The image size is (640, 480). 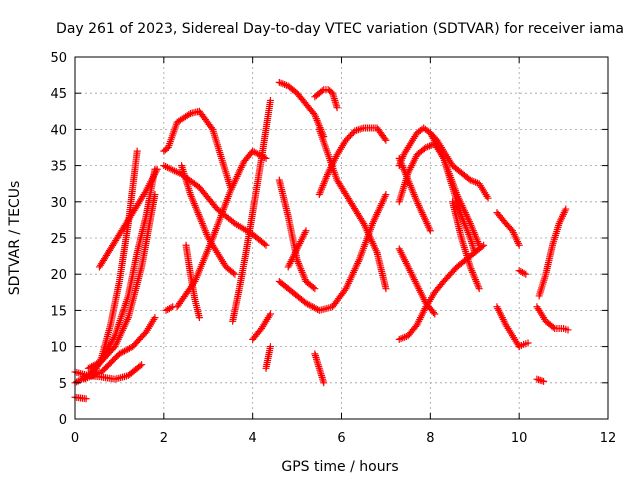 What do you see at coordinates (58, 94) in the screenshot?
I see `y-tick-label: 45` at bounding box center [58, 94].